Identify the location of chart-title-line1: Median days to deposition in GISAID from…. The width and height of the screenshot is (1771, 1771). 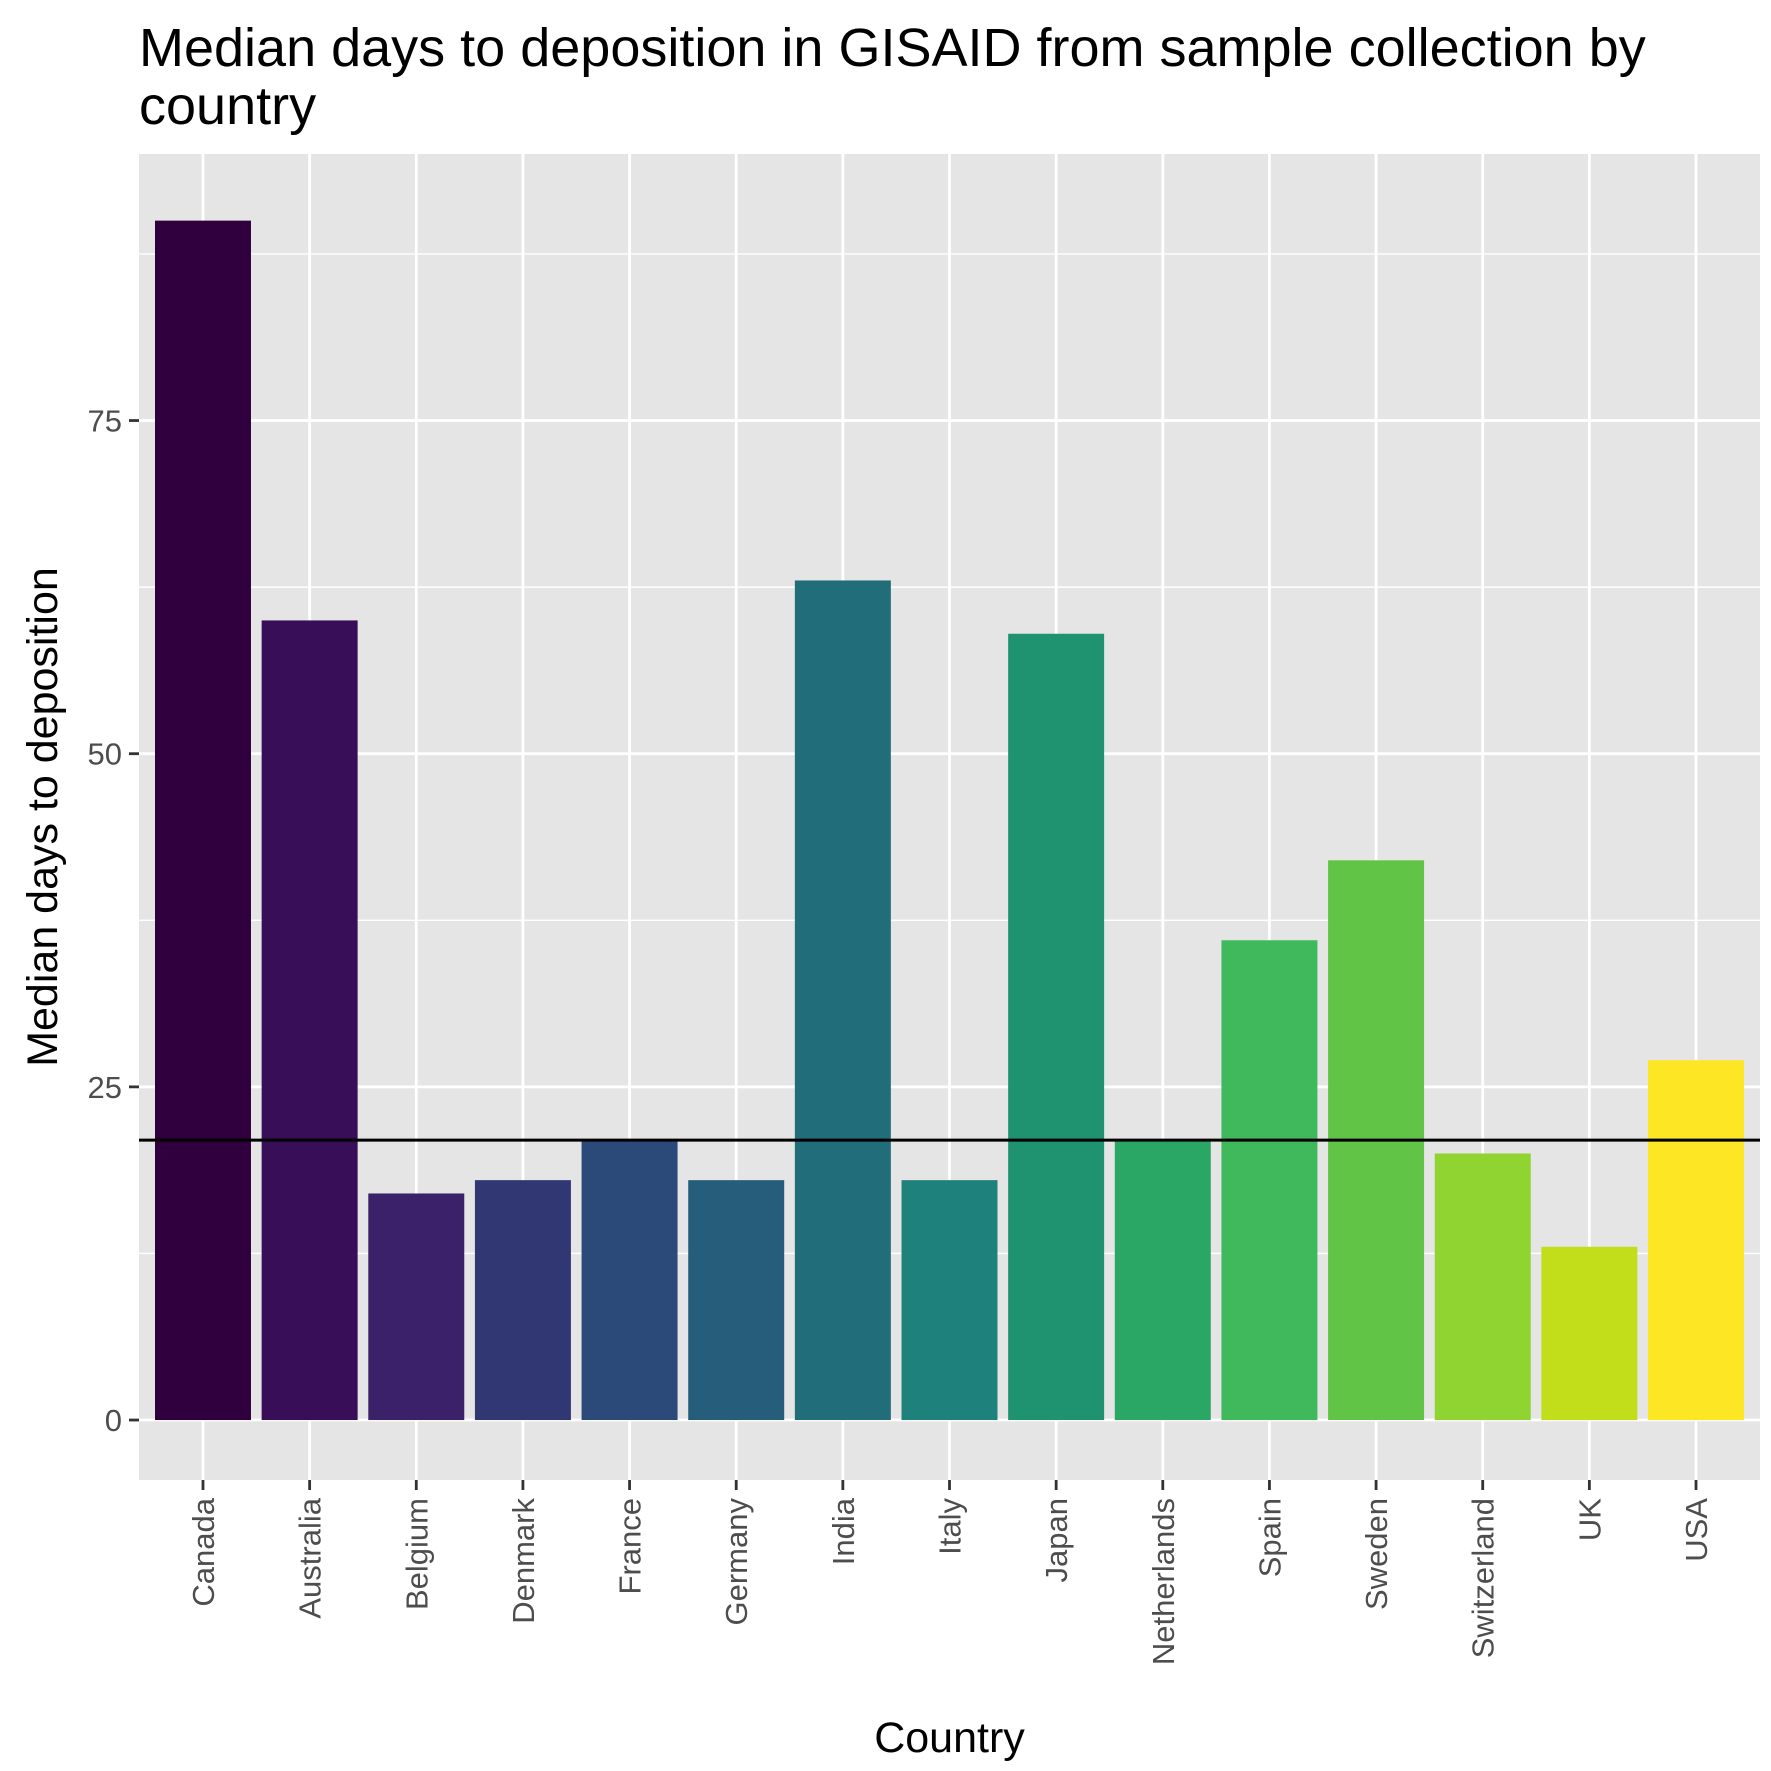
(892, 48).